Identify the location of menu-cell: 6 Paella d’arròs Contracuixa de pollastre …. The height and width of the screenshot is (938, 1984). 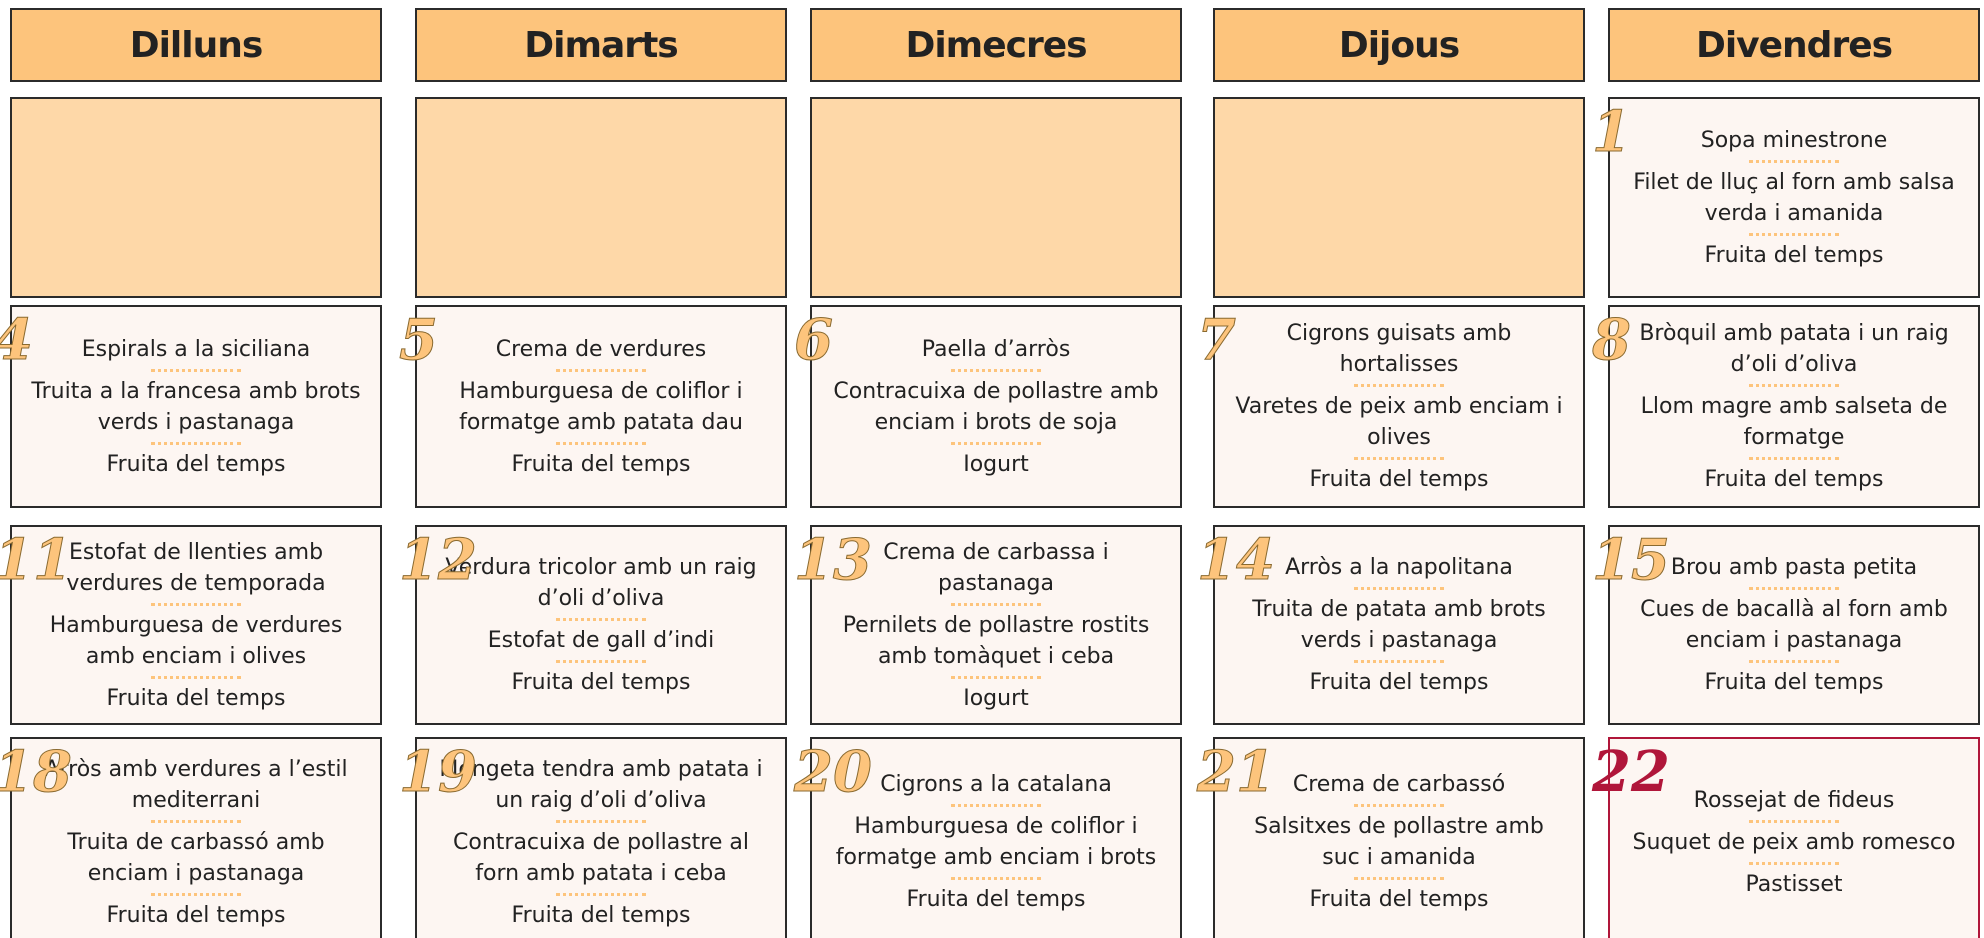
(988, 406).